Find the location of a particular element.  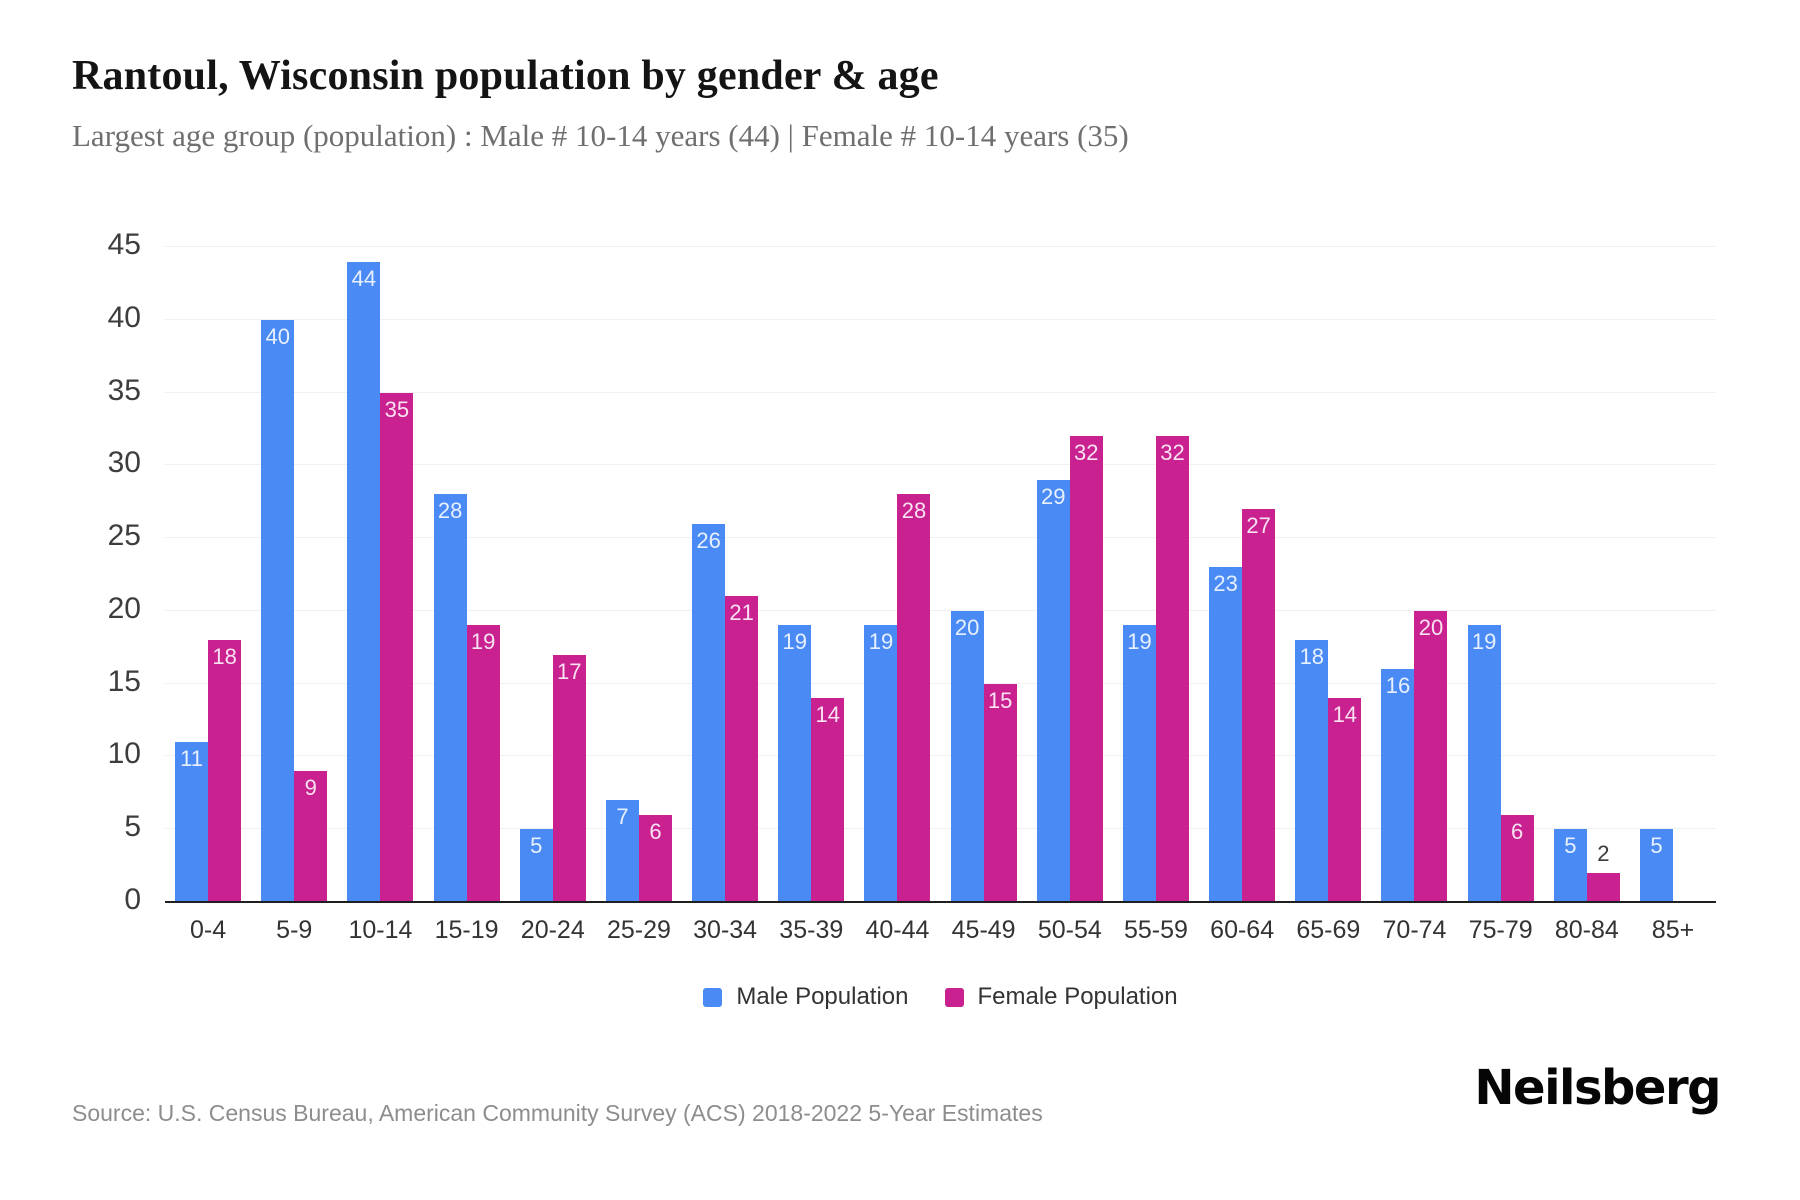

bar-value-label: 26 is located at coordinates (708, 540).